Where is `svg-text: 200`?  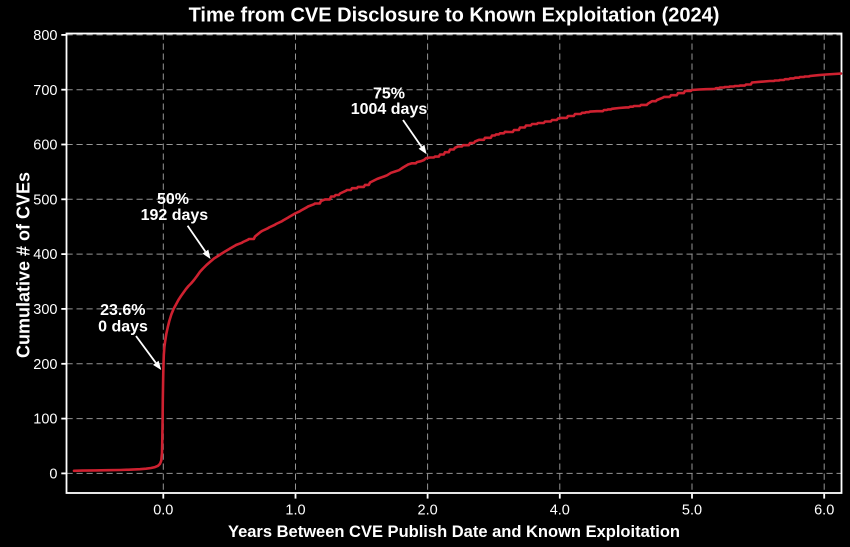 svg-text: 200 is located at coordinates (45, 365).